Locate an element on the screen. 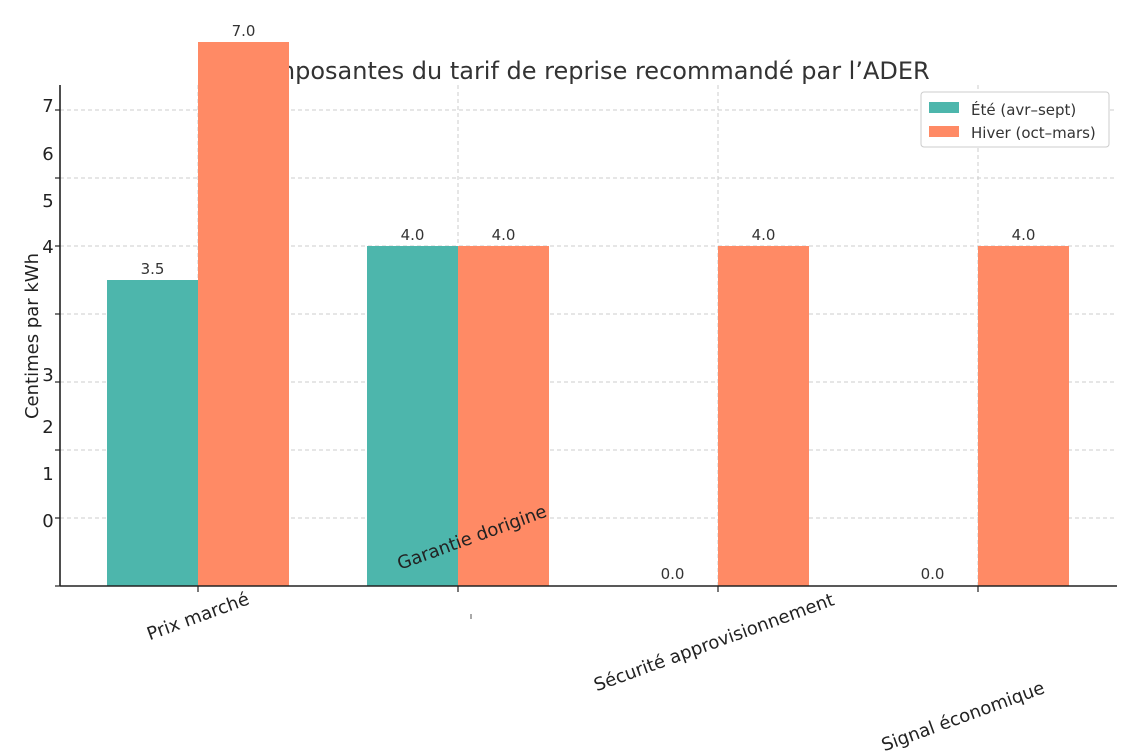 Image resolution: width=1134 pixels, height=756 pixels. y-tick-label: 4 is located at coordinates (47, 247).